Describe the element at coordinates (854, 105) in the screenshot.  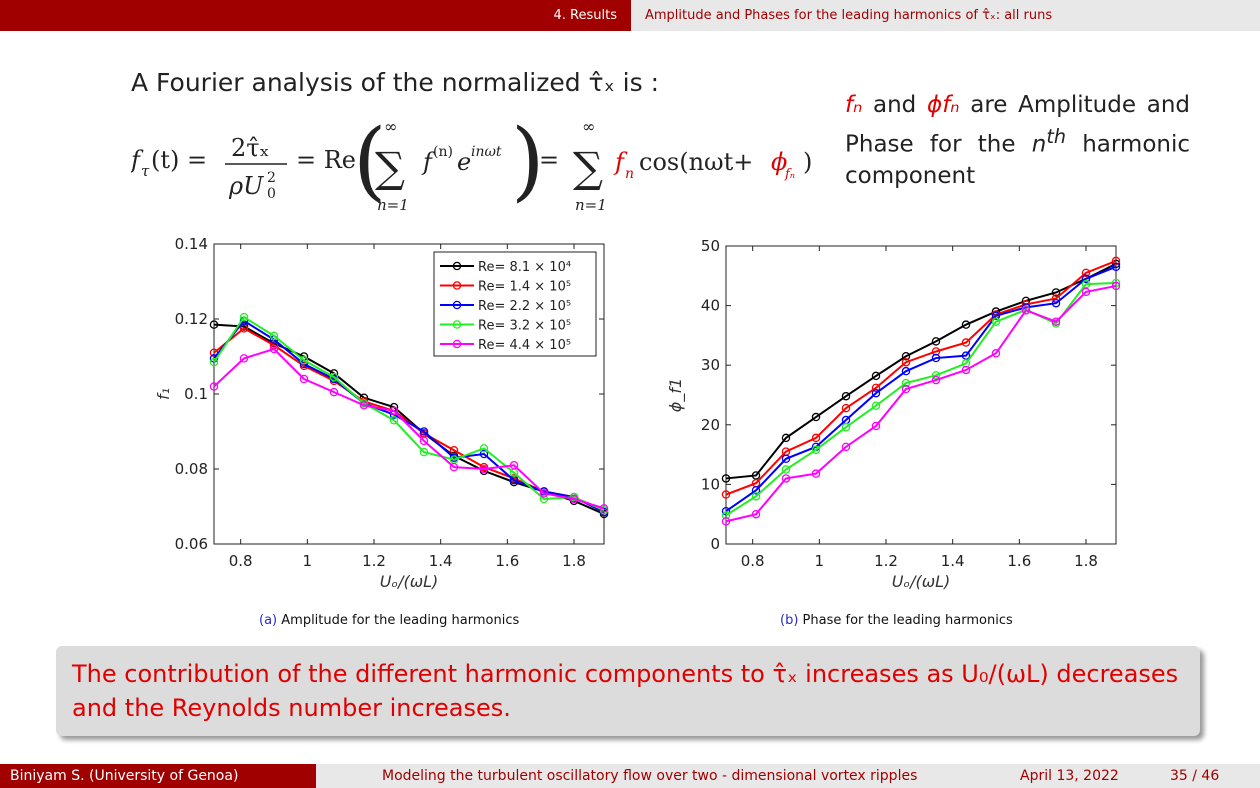
I see `side-fn: fₙ` at that location.